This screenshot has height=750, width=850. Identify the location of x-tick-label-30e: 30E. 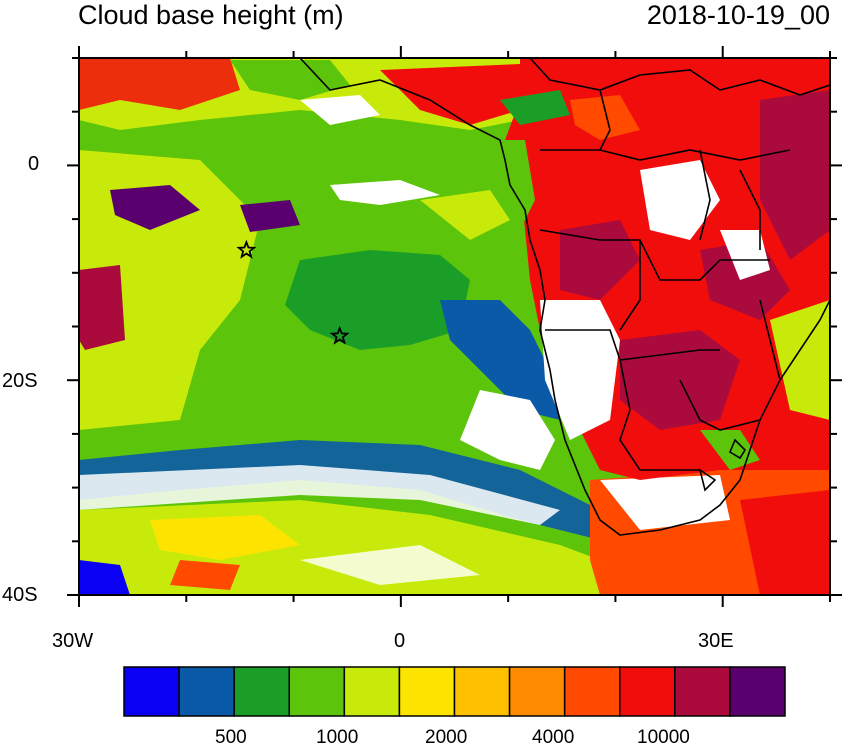
(716, 641).